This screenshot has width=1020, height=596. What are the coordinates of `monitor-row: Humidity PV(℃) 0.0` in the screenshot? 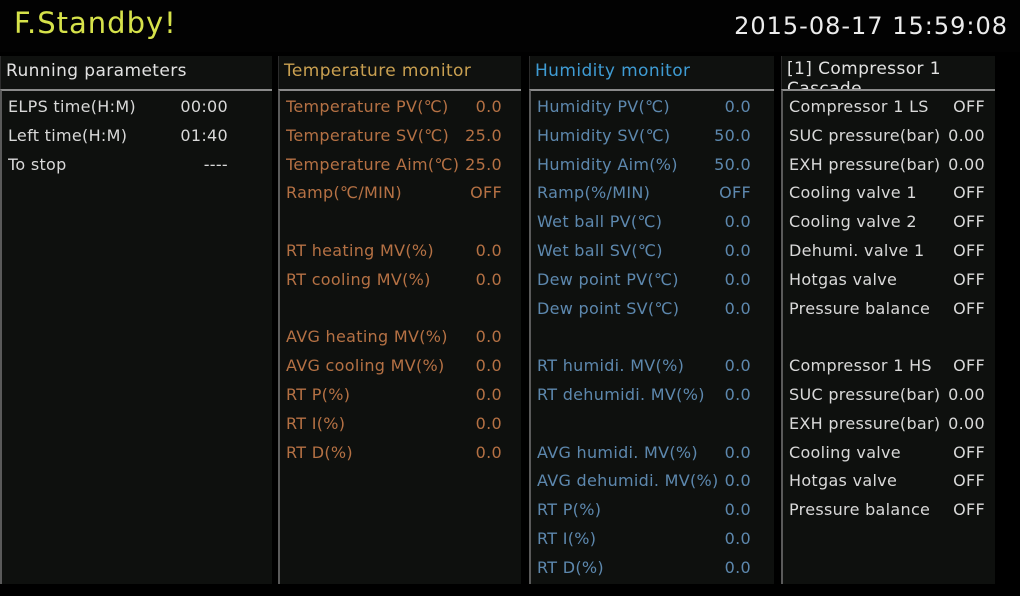 It's located at (652, 107).